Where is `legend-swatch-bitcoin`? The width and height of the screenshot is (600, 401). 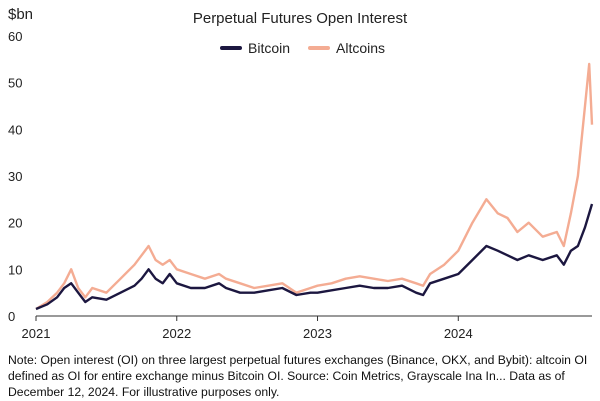 legend-swatch-bitcoin is located at coordinates (231, 48).